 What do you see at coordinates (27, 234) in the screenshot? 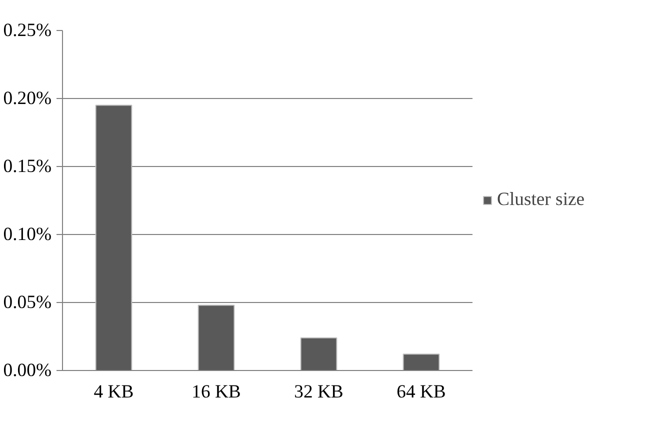
I see `y-tick-label: 0.10%` at bounding box center [27, 234].